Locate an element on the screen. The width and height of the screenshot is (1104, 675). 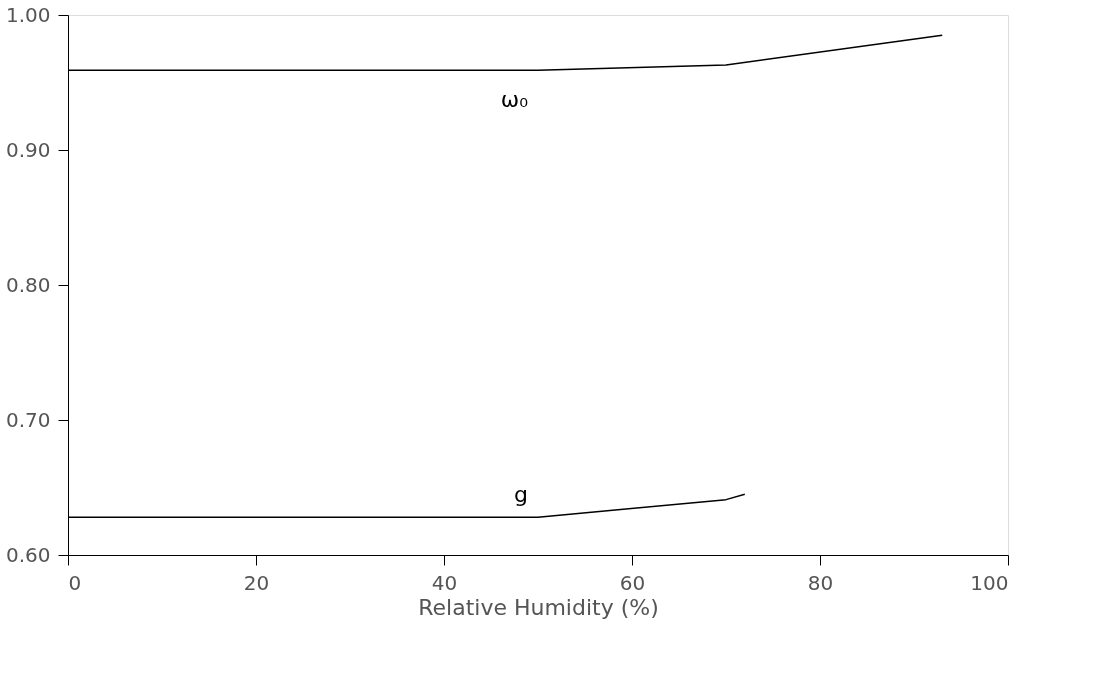
y-tick-label: 0.90 is located at coordinates (28, 149).